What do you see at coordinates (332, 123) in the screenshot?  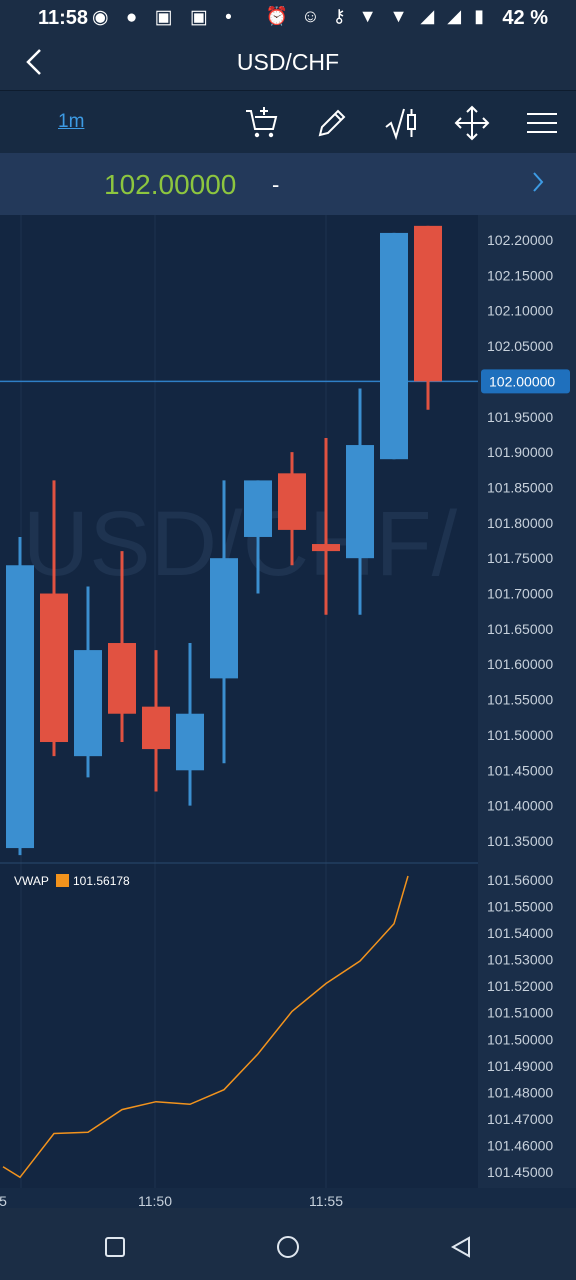 I see `pencil-icon` at bounding box center [332, 123].